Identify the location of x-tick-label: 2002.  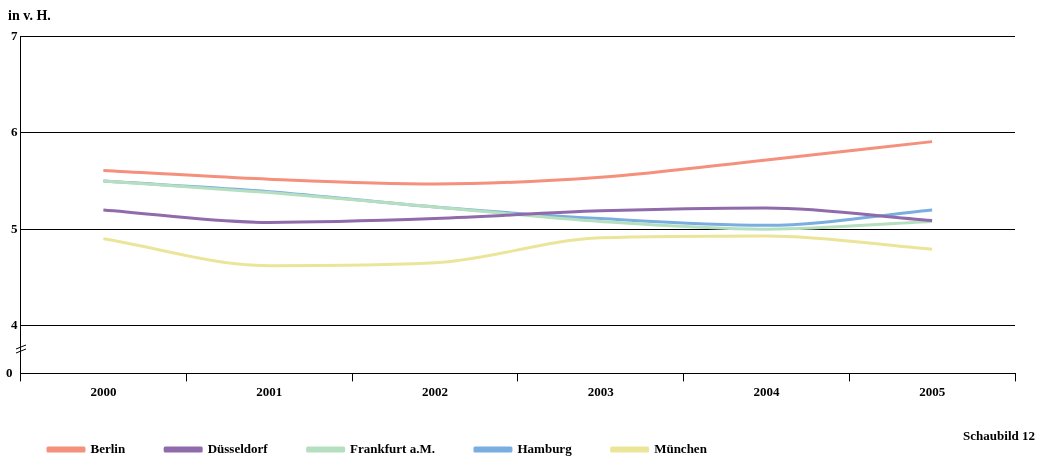
(434, 391).